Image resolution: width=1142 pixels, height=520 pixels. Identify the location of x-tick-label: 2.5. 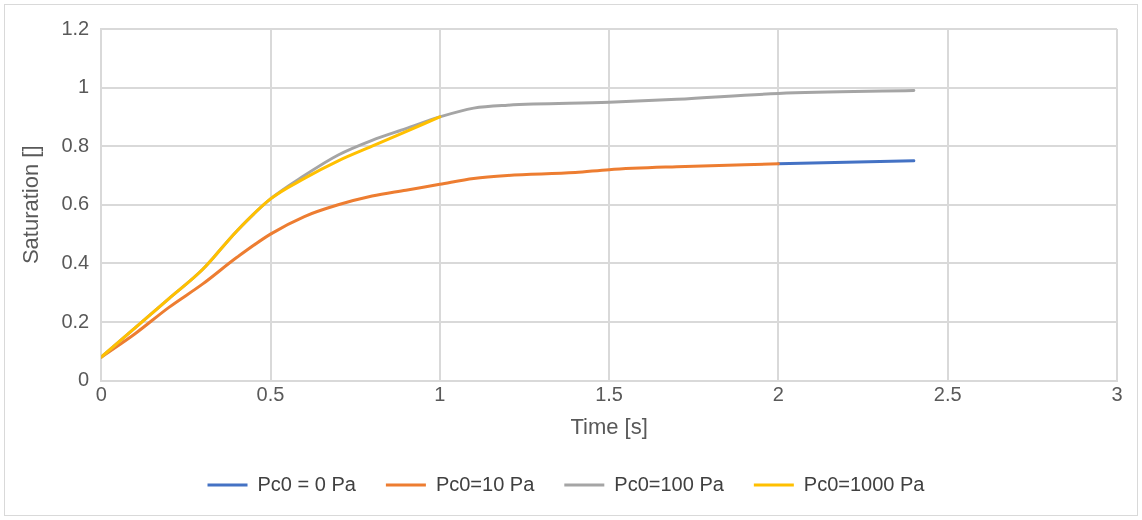
(947, 394).